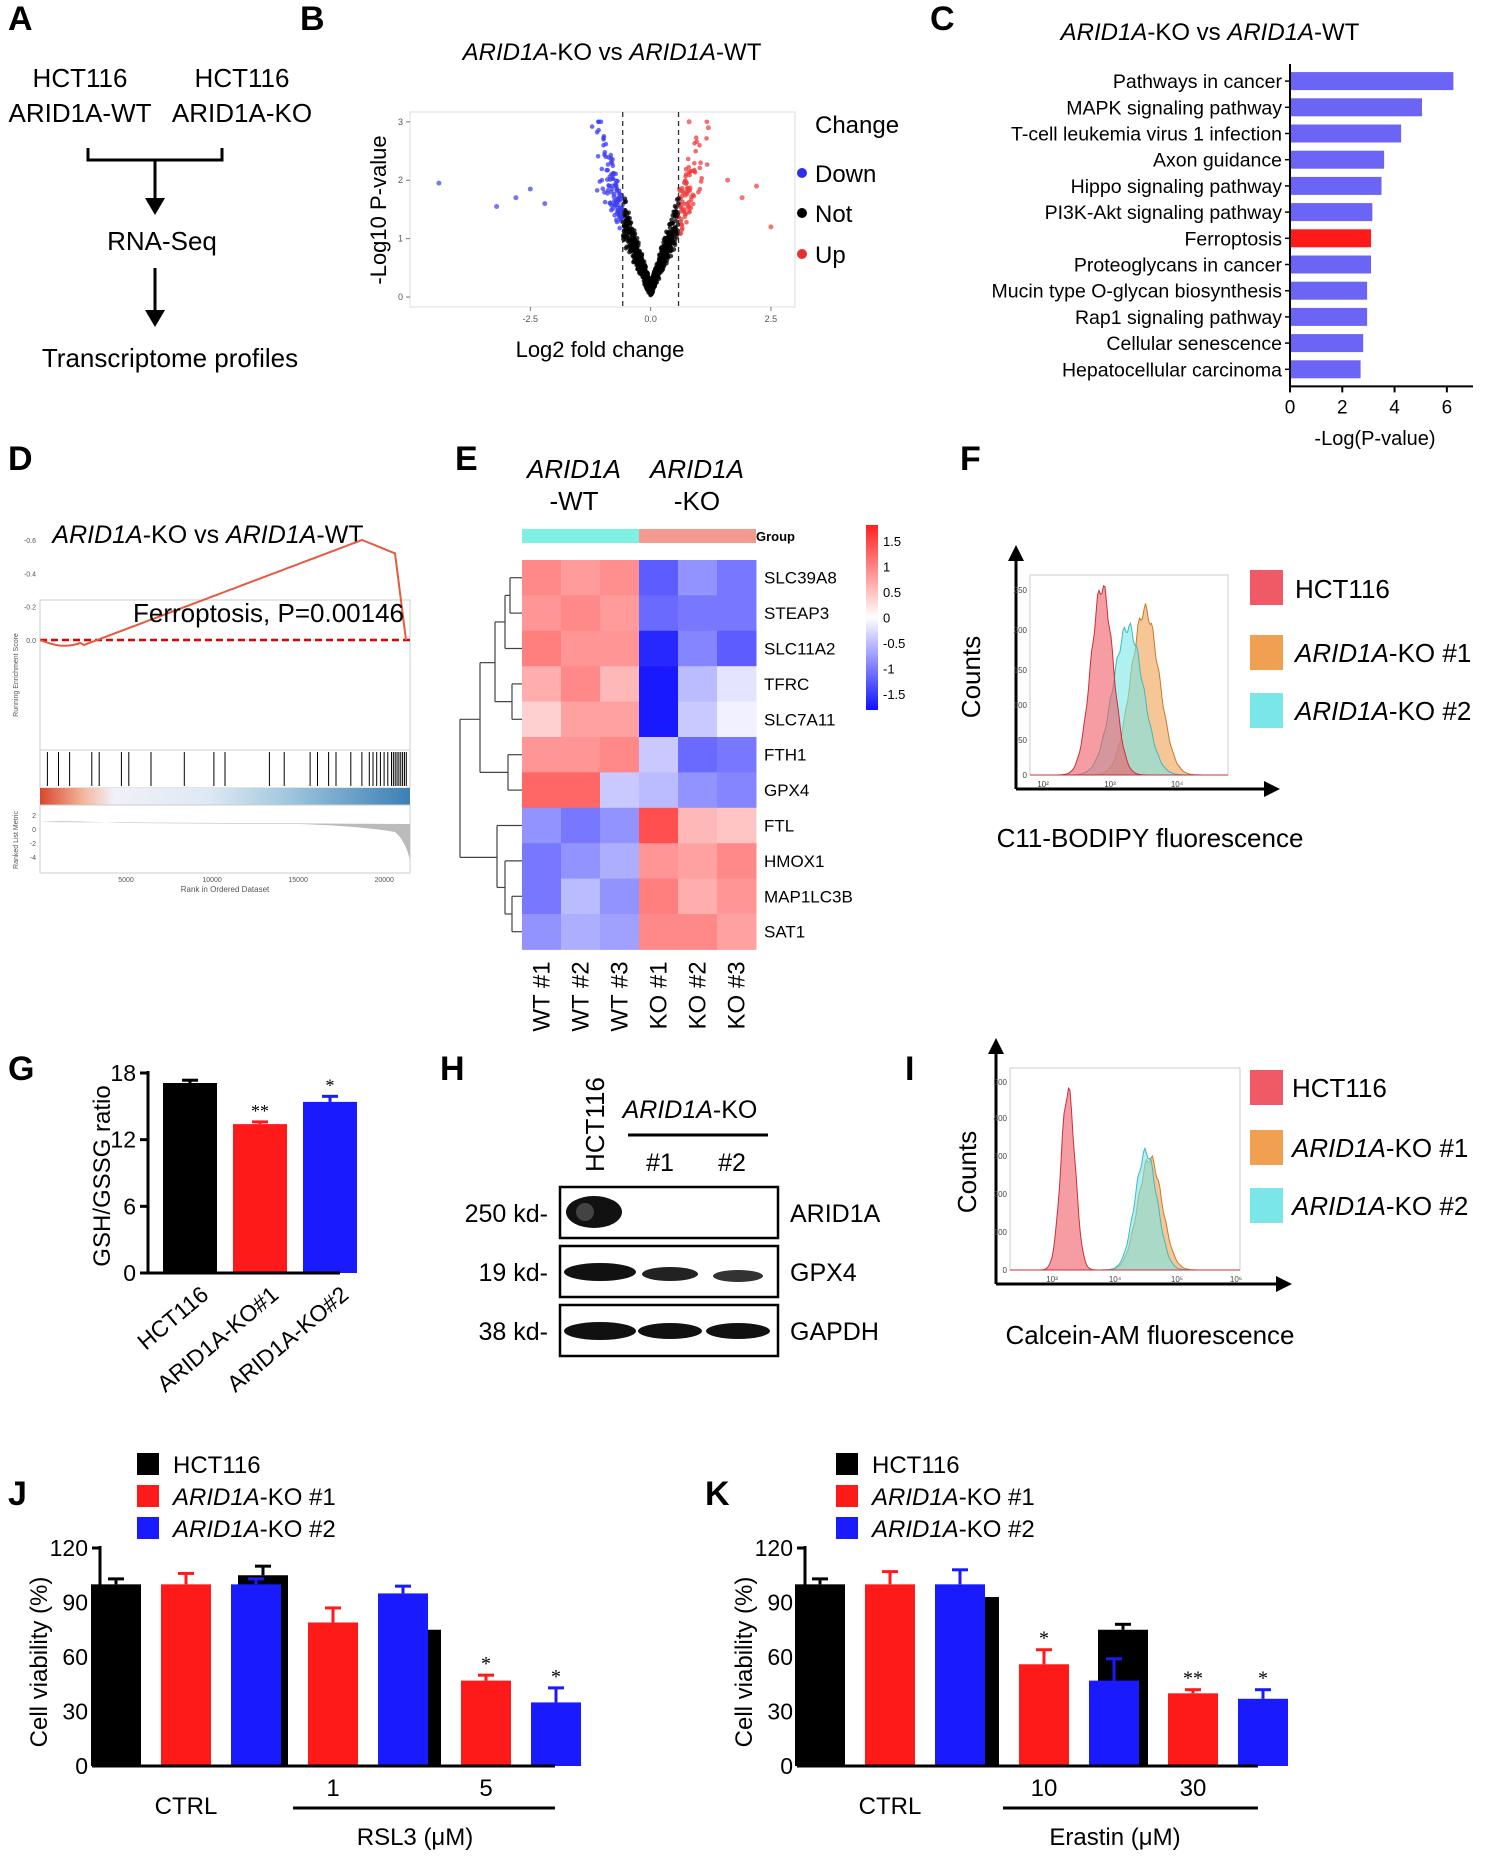 The height and width of the screenshot is (1862, 1500). What do you see at coordinates (738, 1331) in the screenshot?
I see `band-gapdh-ko2` at bounding box center [738, 1331].